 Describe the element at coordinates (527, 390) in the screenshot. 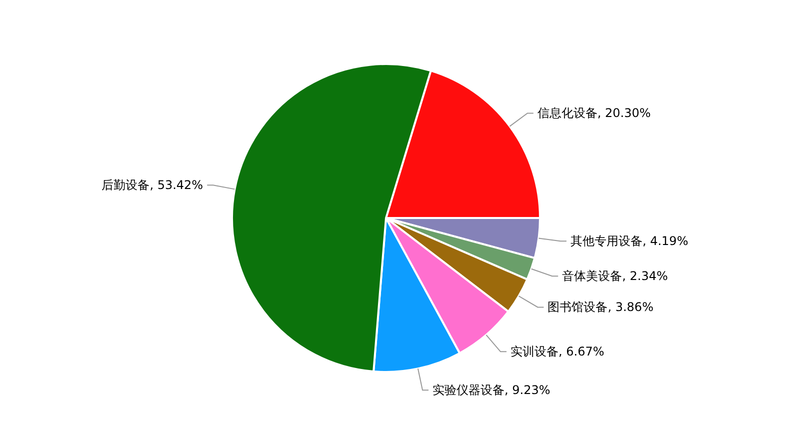

I see `data-label: , 9.23%` at that location.